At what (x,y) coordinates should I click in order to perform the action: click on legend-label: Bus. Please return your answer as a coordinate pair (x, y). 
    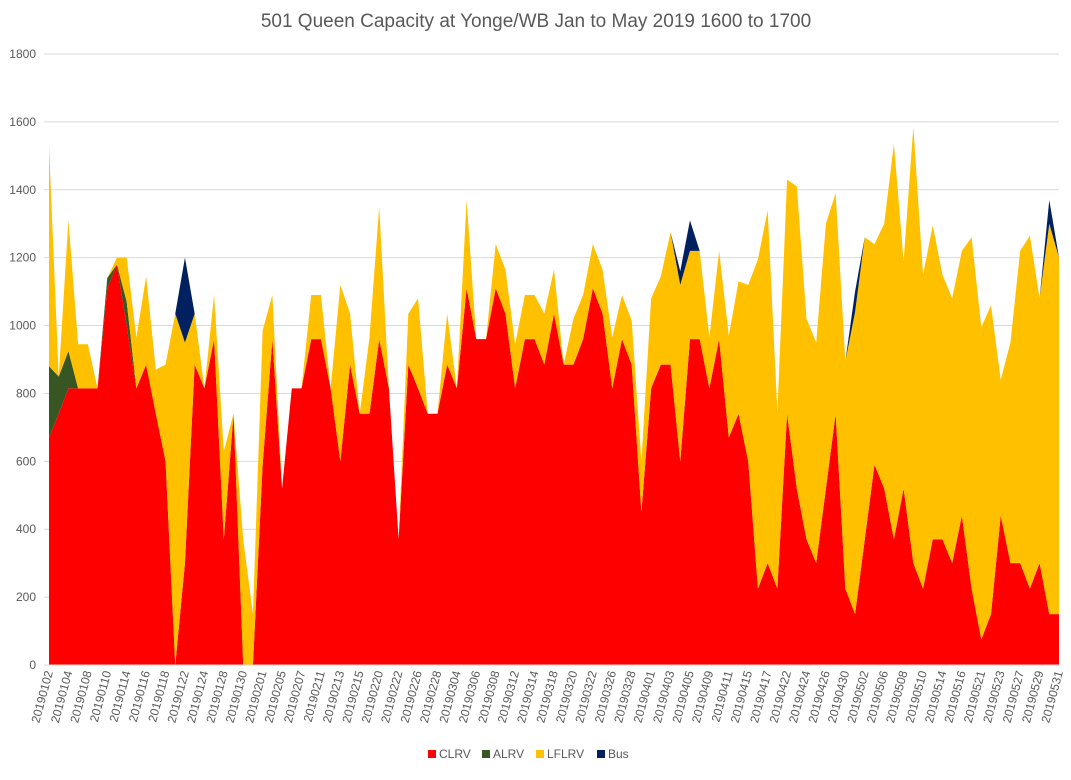
    Looking at the image, I should click on (618, 754).